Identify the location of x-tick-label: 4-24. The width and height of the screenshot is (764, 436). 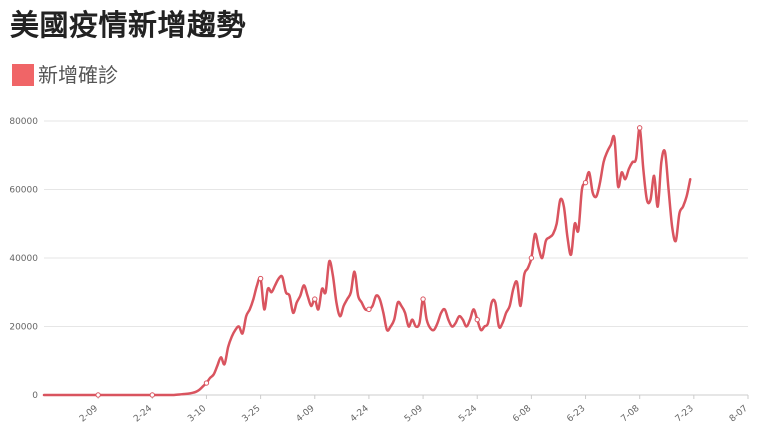
(360, 413).